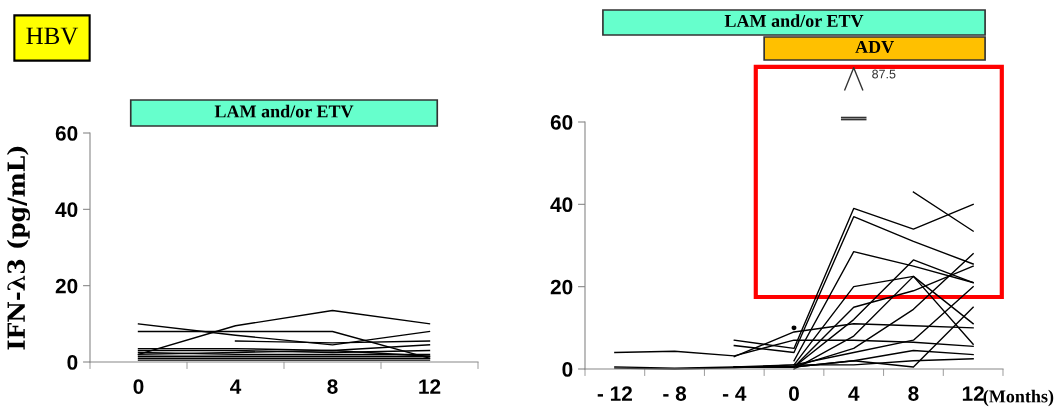 This screenshot has height=409, width=1056. I want to click on x-tick-label: - 12, so click(614, 393).